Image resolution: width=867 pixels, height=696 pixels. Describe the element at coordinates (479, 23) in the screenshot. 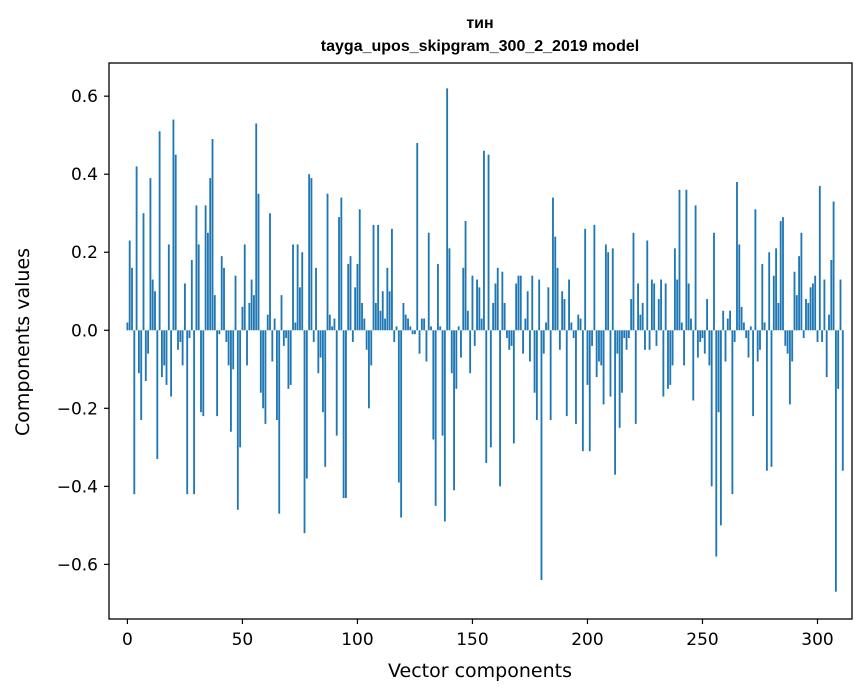

I see `chart-title: тин` at that location.